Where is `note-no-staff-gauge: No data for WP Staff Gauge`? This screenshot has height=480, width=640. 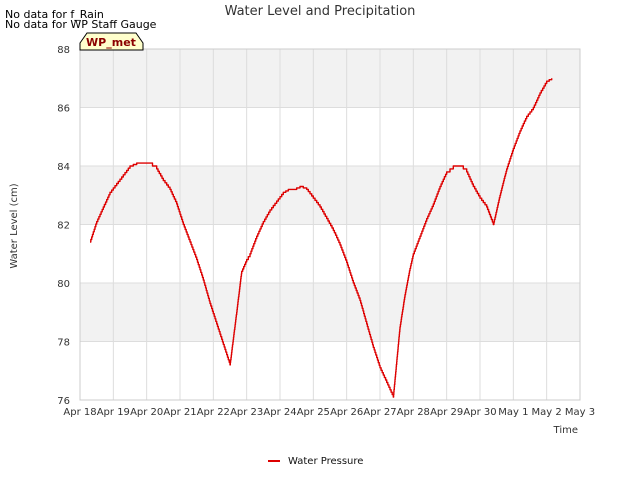 note-no-staff-gauge: No data for WP Staff Gauge is located at coordinates (81, 24).